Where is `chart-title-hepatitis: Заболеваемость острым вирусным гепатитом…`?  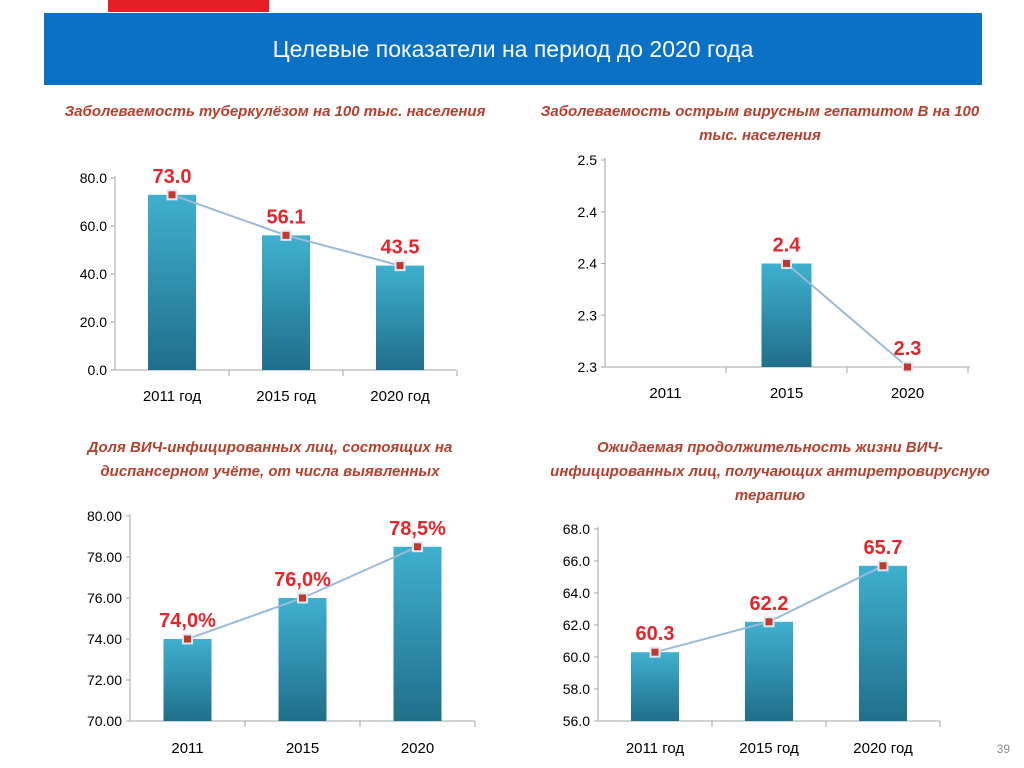
chart-title-hepatitis: Заболеваемость острым вирусным гепатитом… is located at coordinates (760, 123).